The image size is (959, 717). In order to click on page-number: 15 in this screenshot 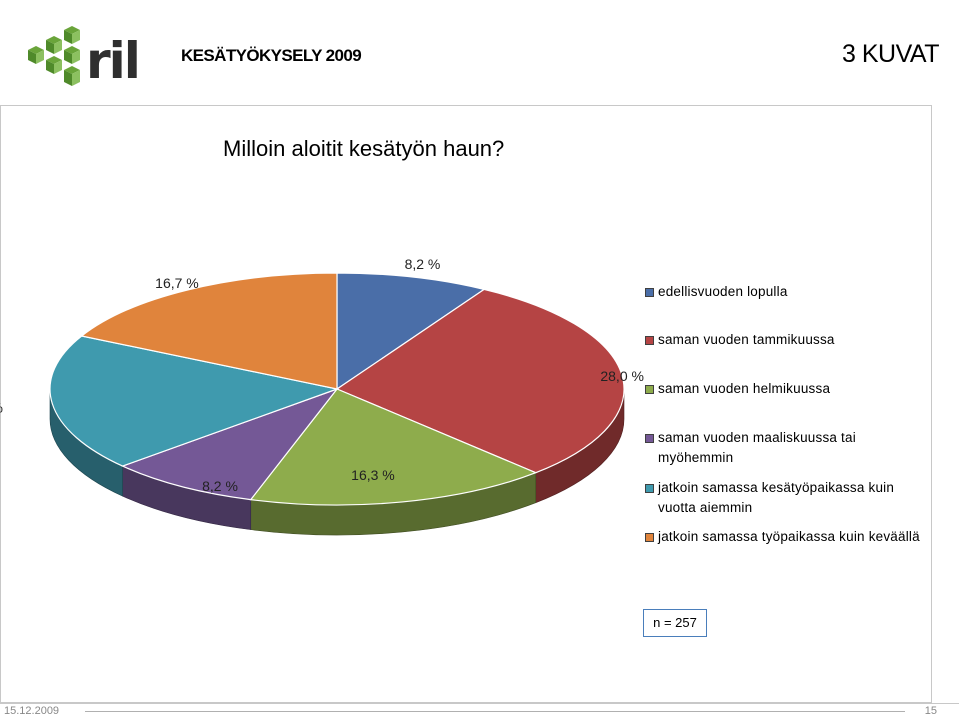, I will do `click(930, 711)`.